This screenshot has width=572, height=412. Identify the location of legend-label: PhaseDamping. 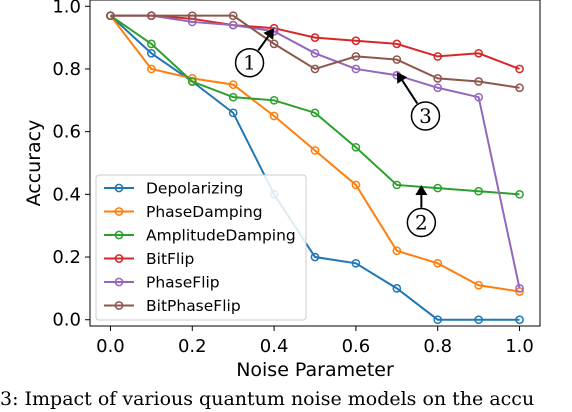
(204, 212).